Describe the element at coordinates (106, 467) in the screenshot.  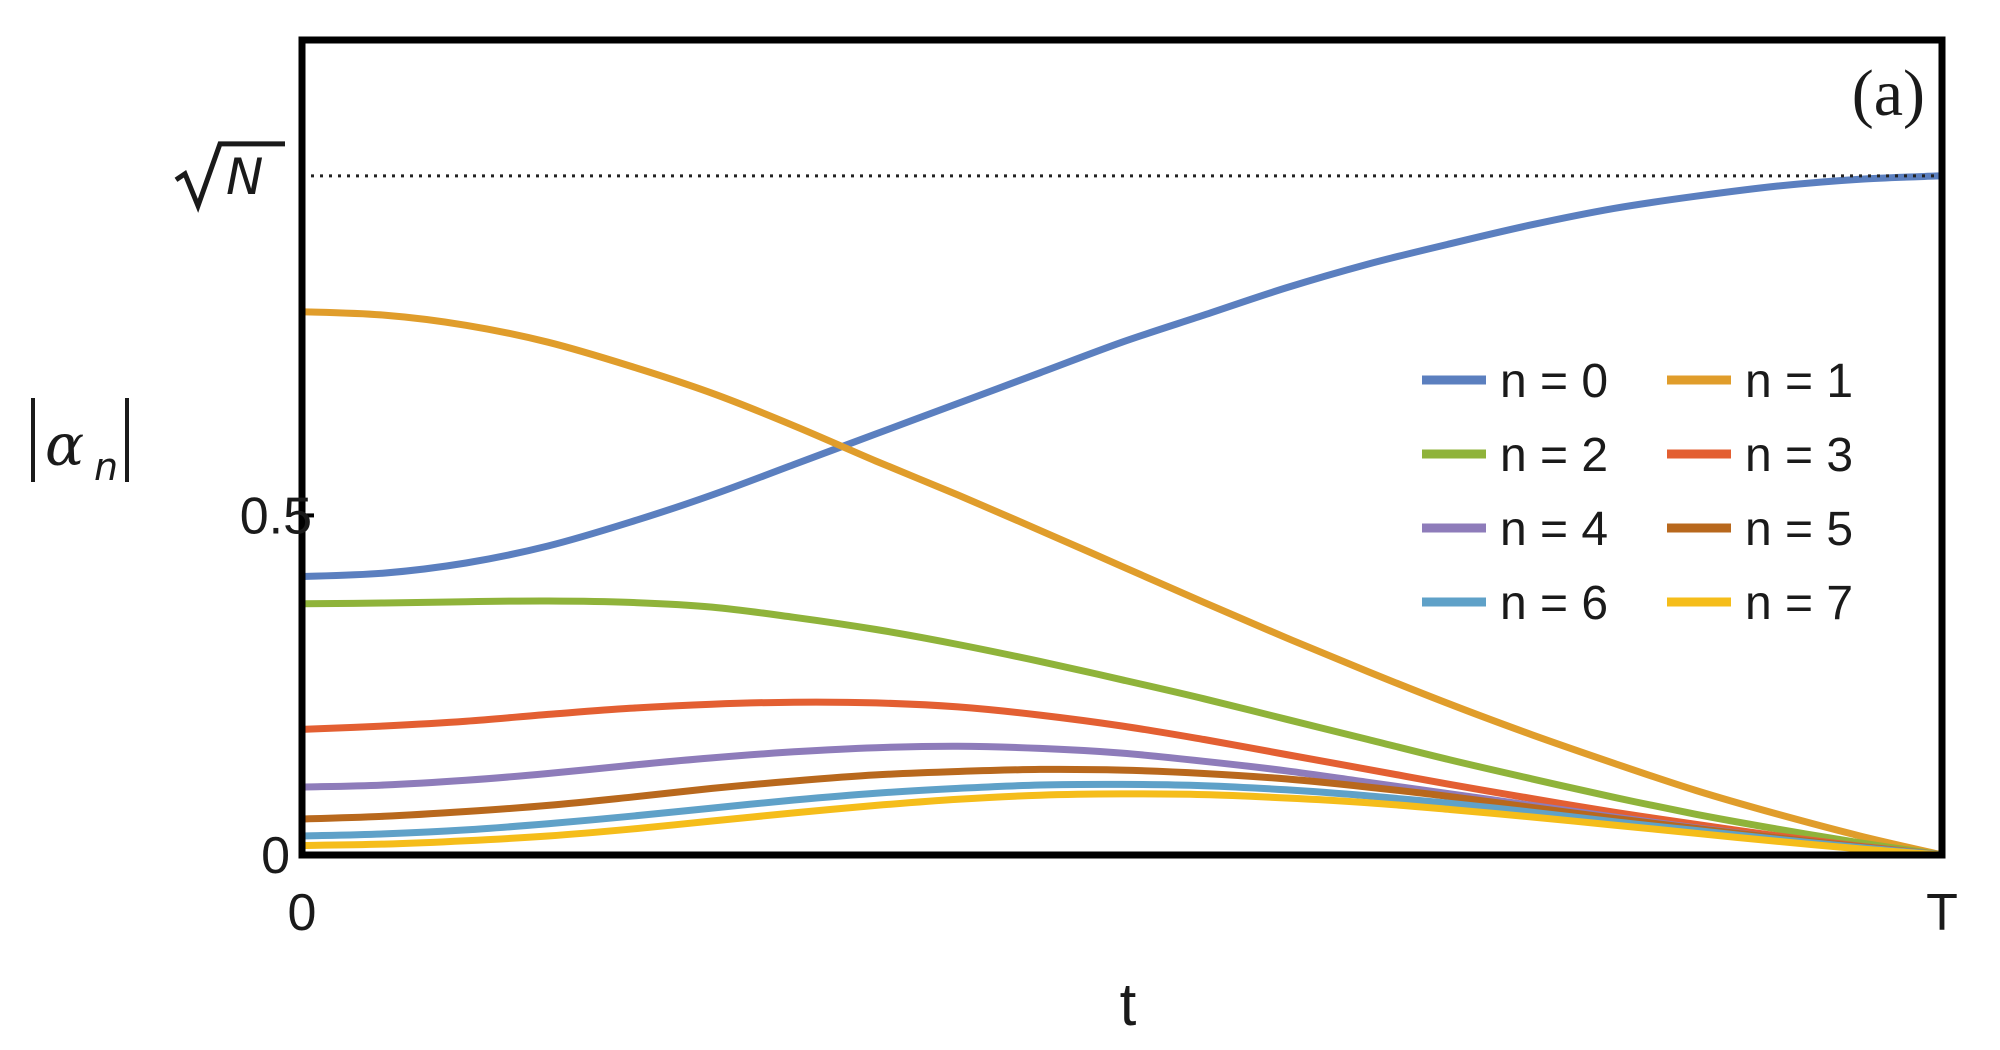
I see `y-axis-label-subscript: n` at that location.